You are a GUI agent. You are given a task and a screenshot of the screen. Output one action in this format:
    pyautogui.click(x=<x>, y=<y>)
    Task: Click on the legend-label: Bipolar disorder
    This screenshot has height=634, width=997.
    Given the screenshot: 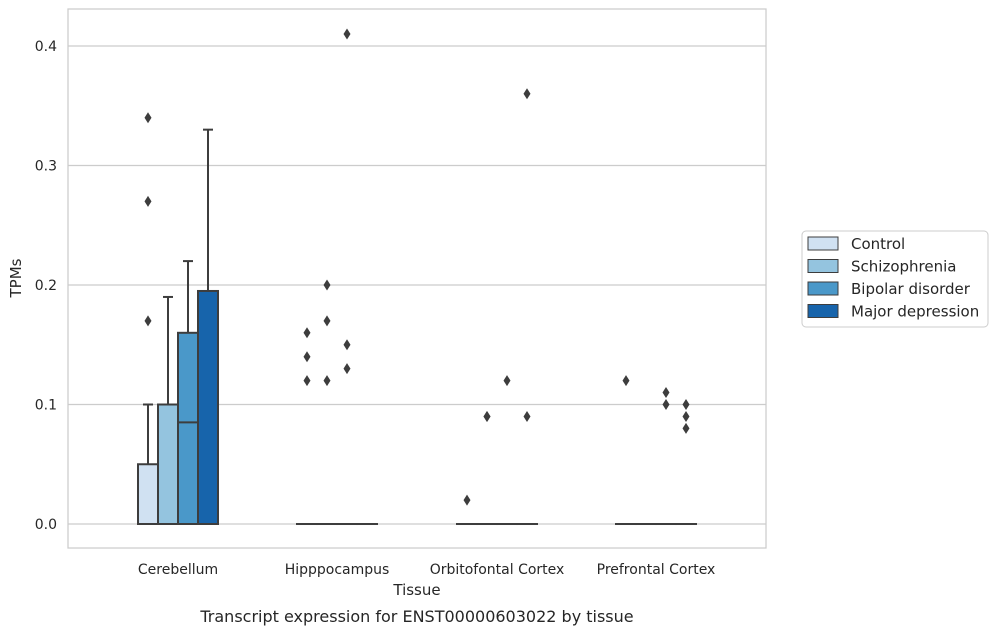 What is the action you would take?
    pyautogui.click(x=911, y=289)
    